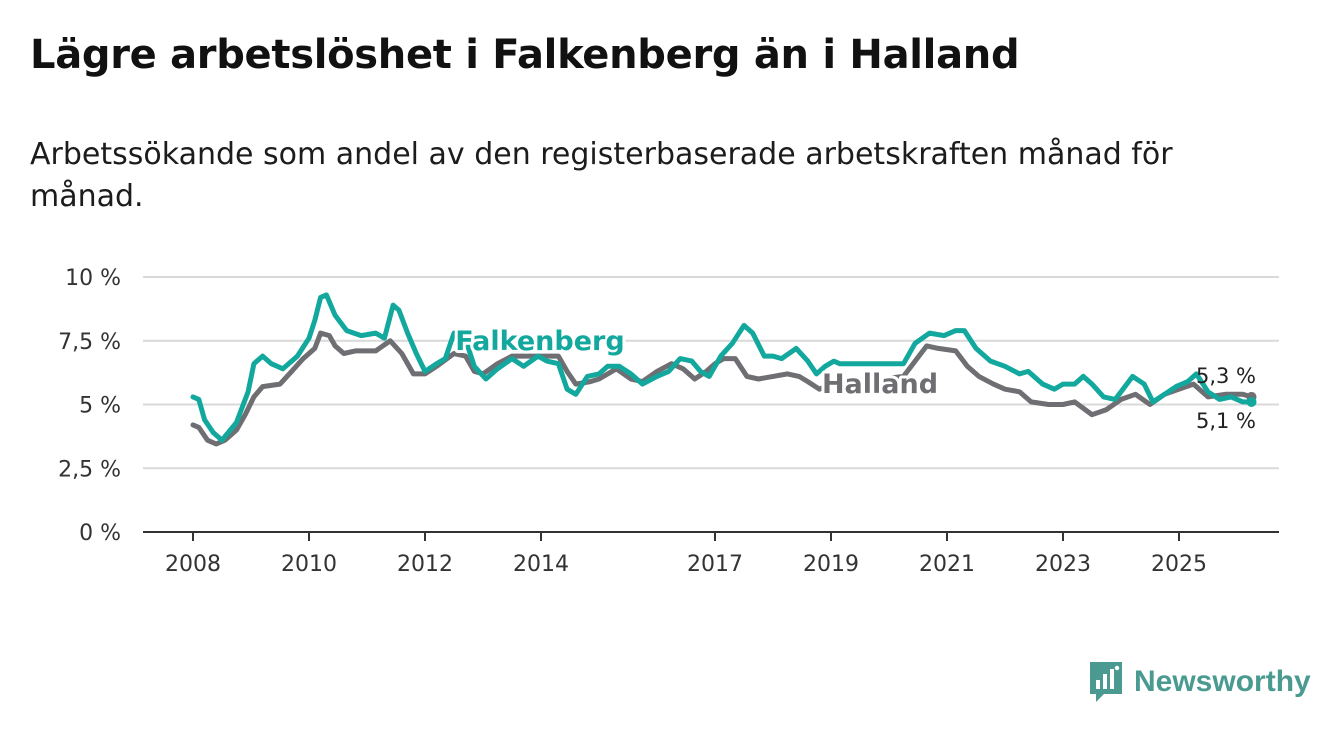 The width and height of the screenshot is (1340, 734). I want to click on x-tick-label: 2023, so click(1063, 564).